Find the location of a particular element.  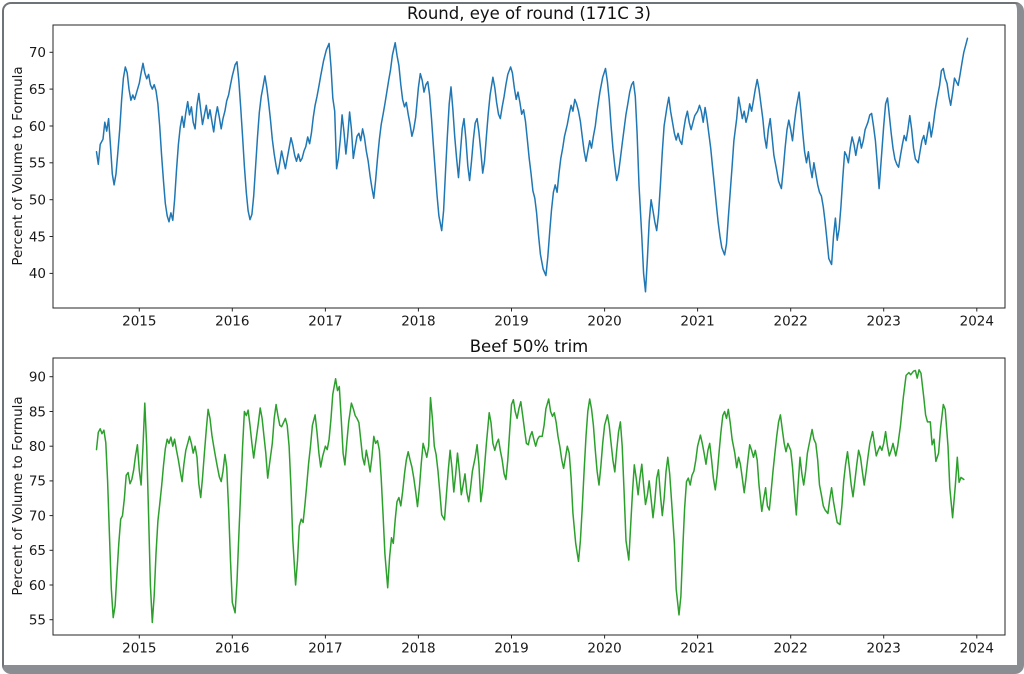

svg-text: 85 is located at coordinates (37, 412).